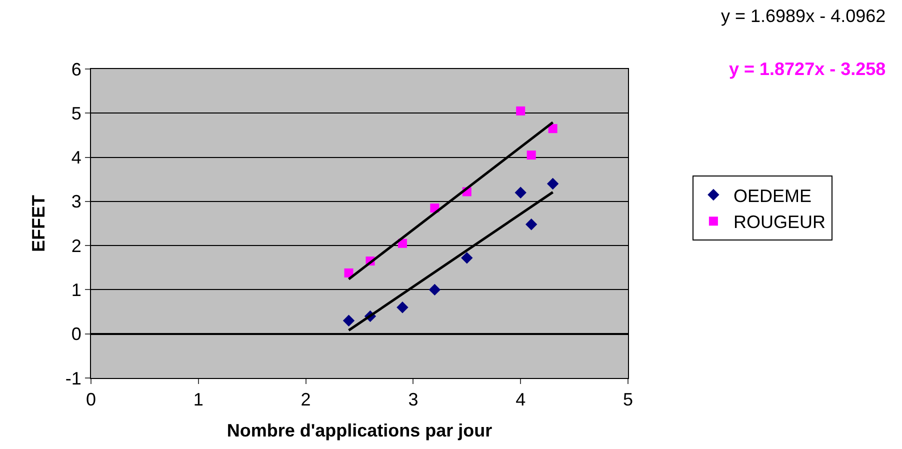 This screenshot has width=902, height=449. What do you see at coordinates (628, 400) in the screenshot?
I see `x-tick-label: 5` at bounding box center [628, 400].